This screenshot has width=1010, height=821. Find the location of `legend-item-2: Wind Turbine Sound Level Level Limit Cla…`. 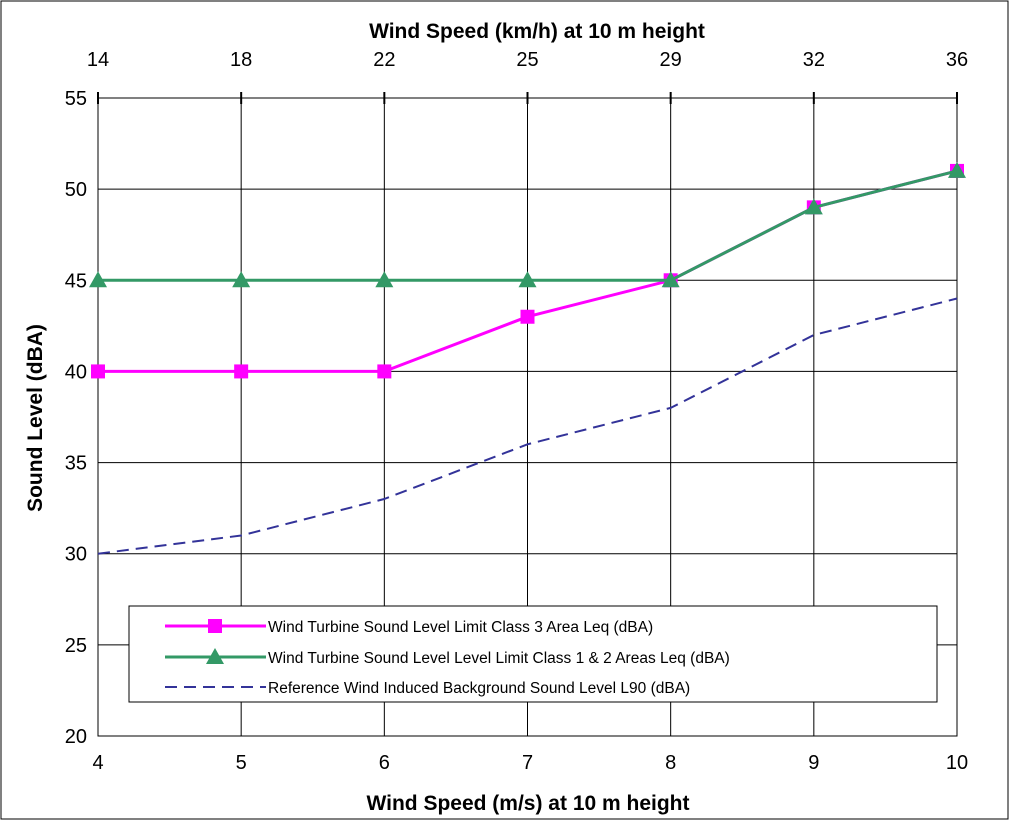

legend-item-2: Wind Turbine Sound Level Level Limit Cla… is located at coordinates (447, 657).